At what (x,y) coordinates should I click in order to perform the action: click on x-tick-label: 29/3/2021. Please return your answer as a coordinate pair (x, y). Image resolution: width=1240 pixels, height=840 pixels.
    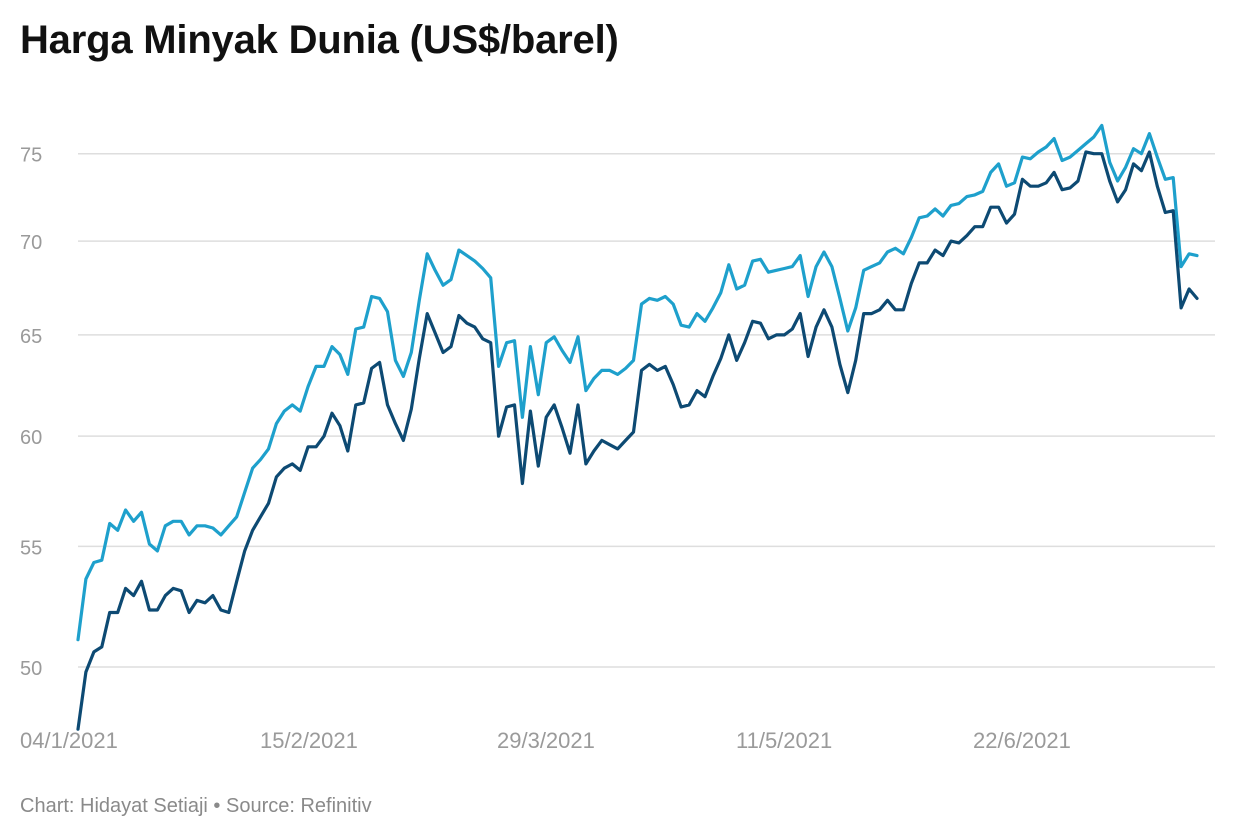
    Looking at the image, I should click on (546, 740).